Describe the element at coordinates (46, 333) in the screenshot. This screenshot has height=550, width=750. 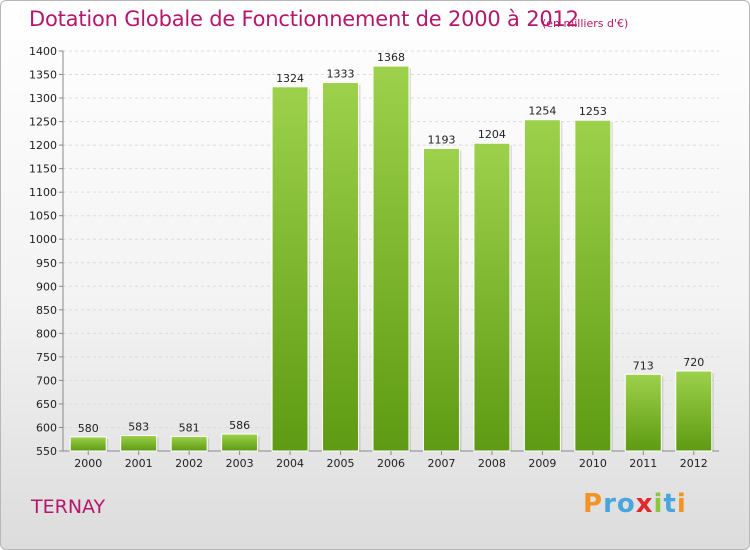
I see `y-tick-label: 800` at that location.